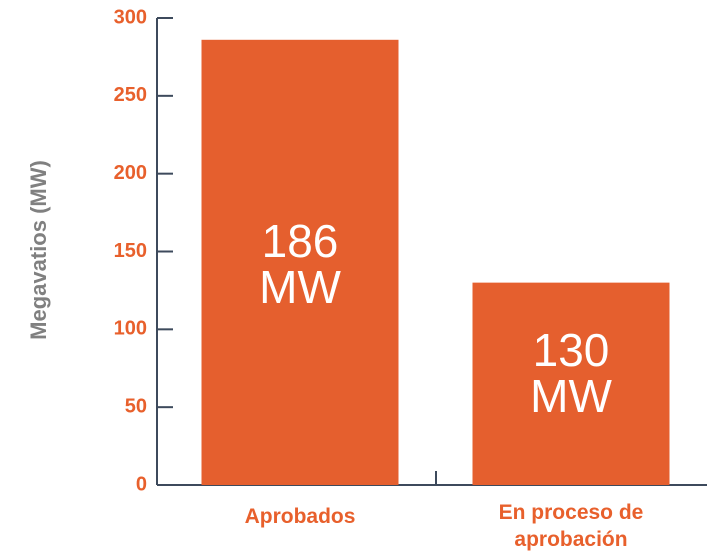 Image resolution: width=707 pixels, height=558 pixels. Describe the element at coordinates (130, 251) in the screenshot. I see `y-tick-label: 150` at that location.